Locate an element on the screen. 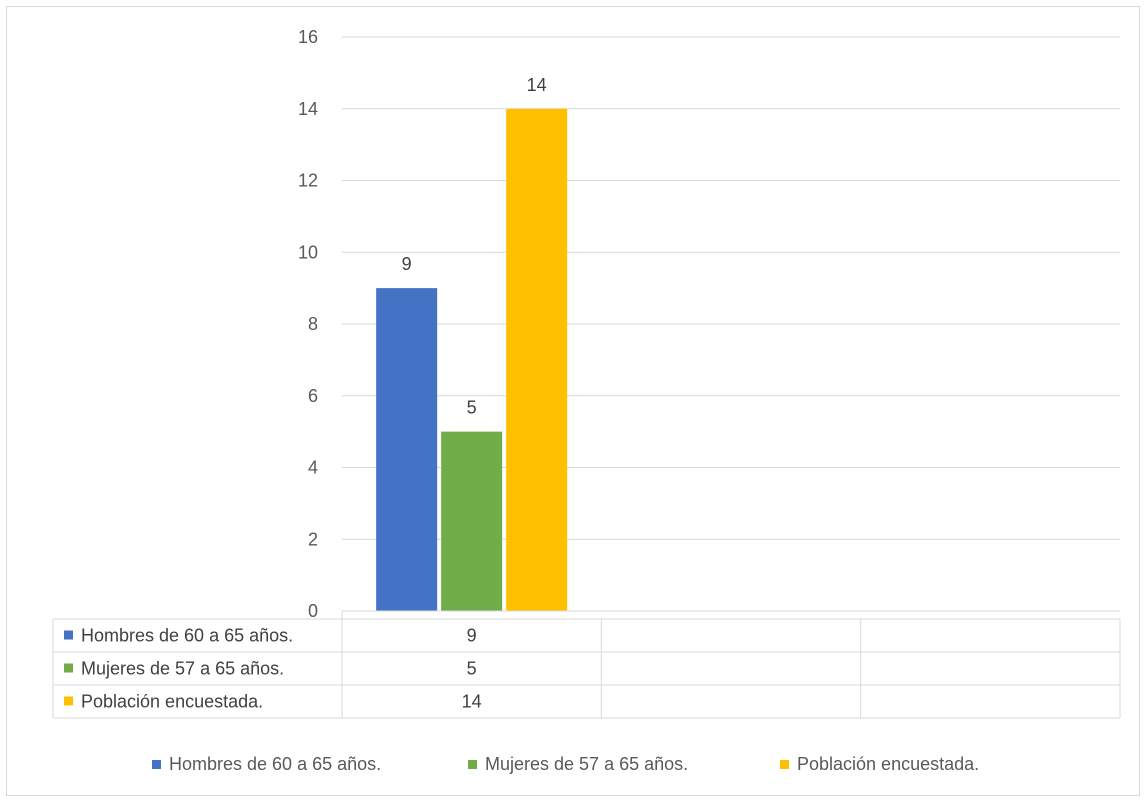 The height and width of the screenshot is (804, 1148). table-cell-3: 14 is located at coordinates (472, 702).